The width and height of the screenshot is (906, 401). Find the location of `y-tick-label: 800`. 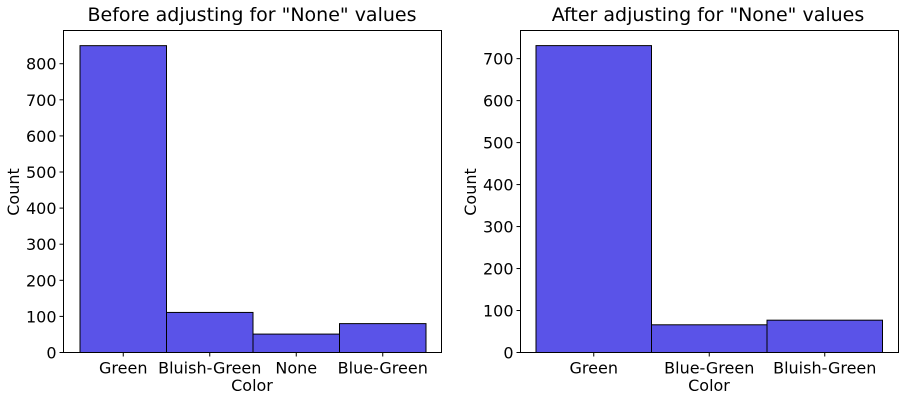

y-tick-label: 800 is located at coordinates (41, 64).